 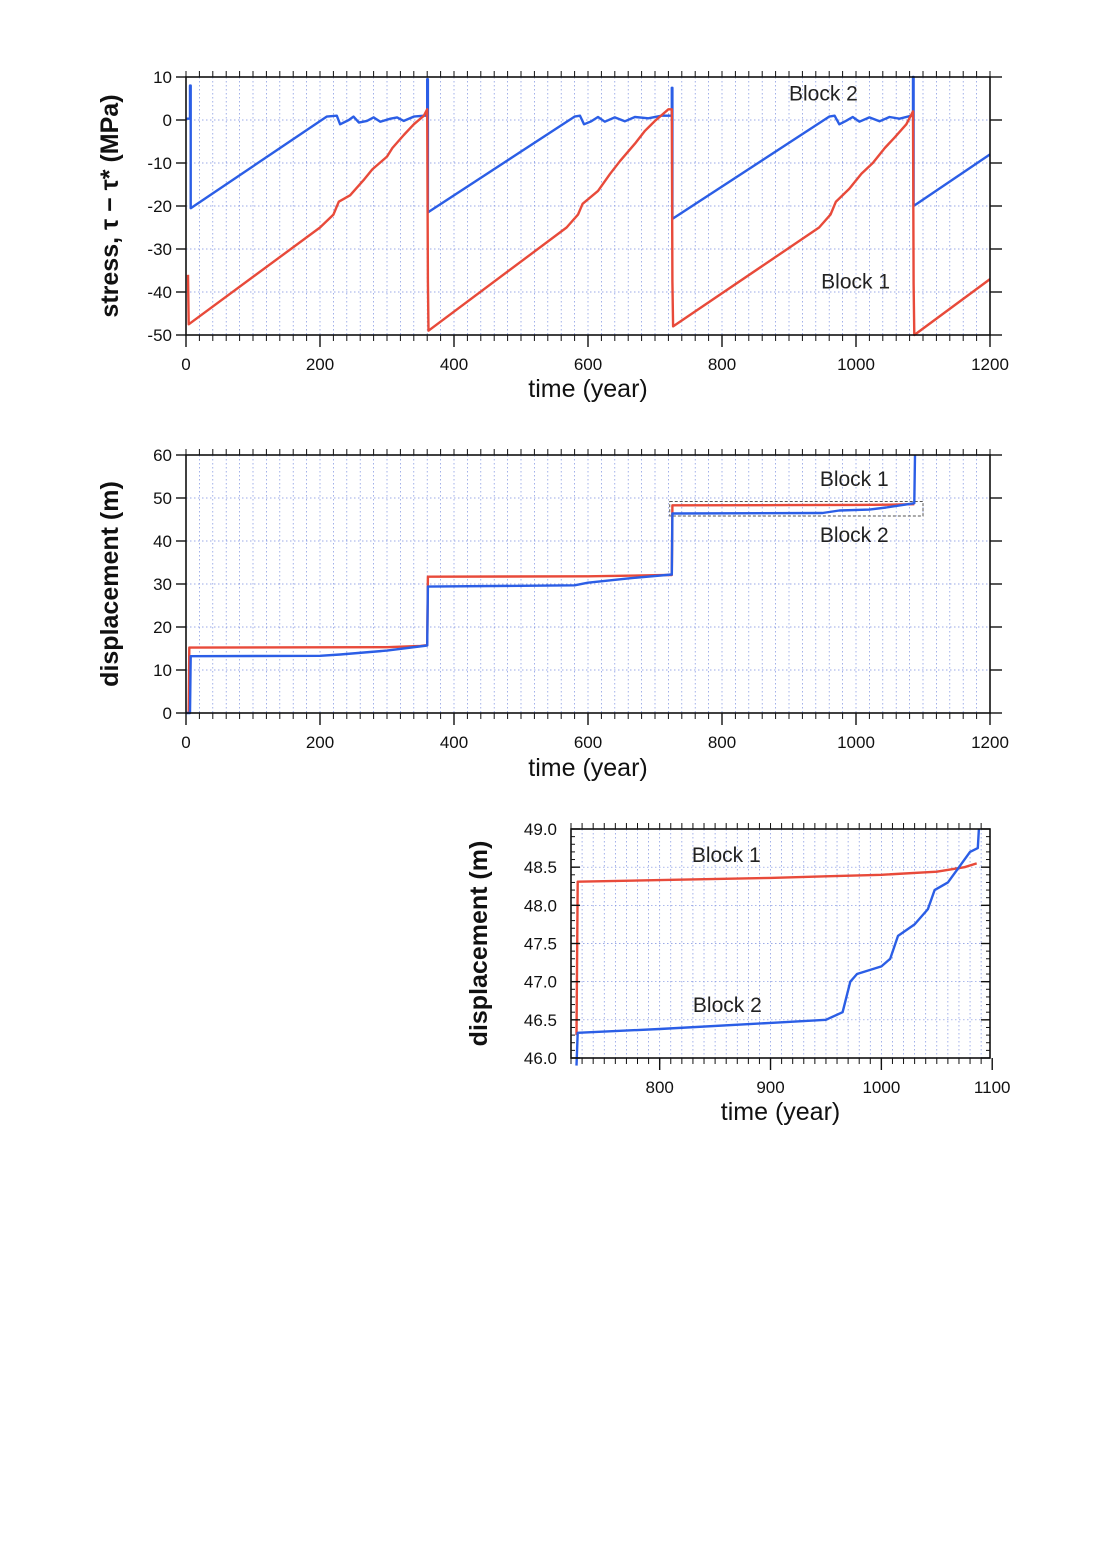 I want to click on y-tick-label: 40, so click(x=162, y=541).